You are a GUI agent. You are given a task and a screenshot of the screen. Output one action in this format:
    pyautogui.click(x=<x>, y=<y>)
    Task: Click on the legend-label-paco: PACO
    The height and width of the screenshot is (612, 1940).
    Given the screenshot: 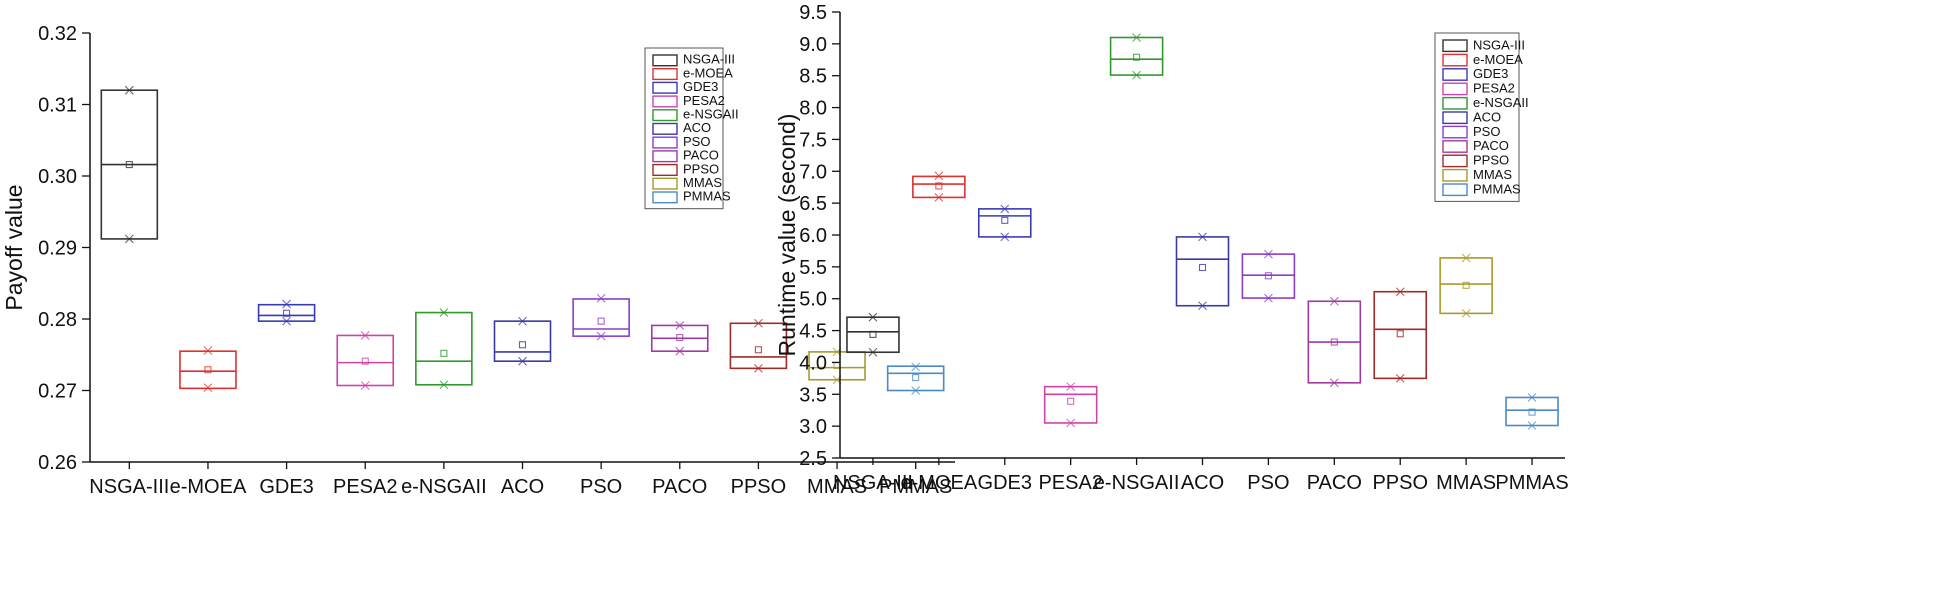 What is the action you would take?
    pyautogui.click(x=701, y=155)
    